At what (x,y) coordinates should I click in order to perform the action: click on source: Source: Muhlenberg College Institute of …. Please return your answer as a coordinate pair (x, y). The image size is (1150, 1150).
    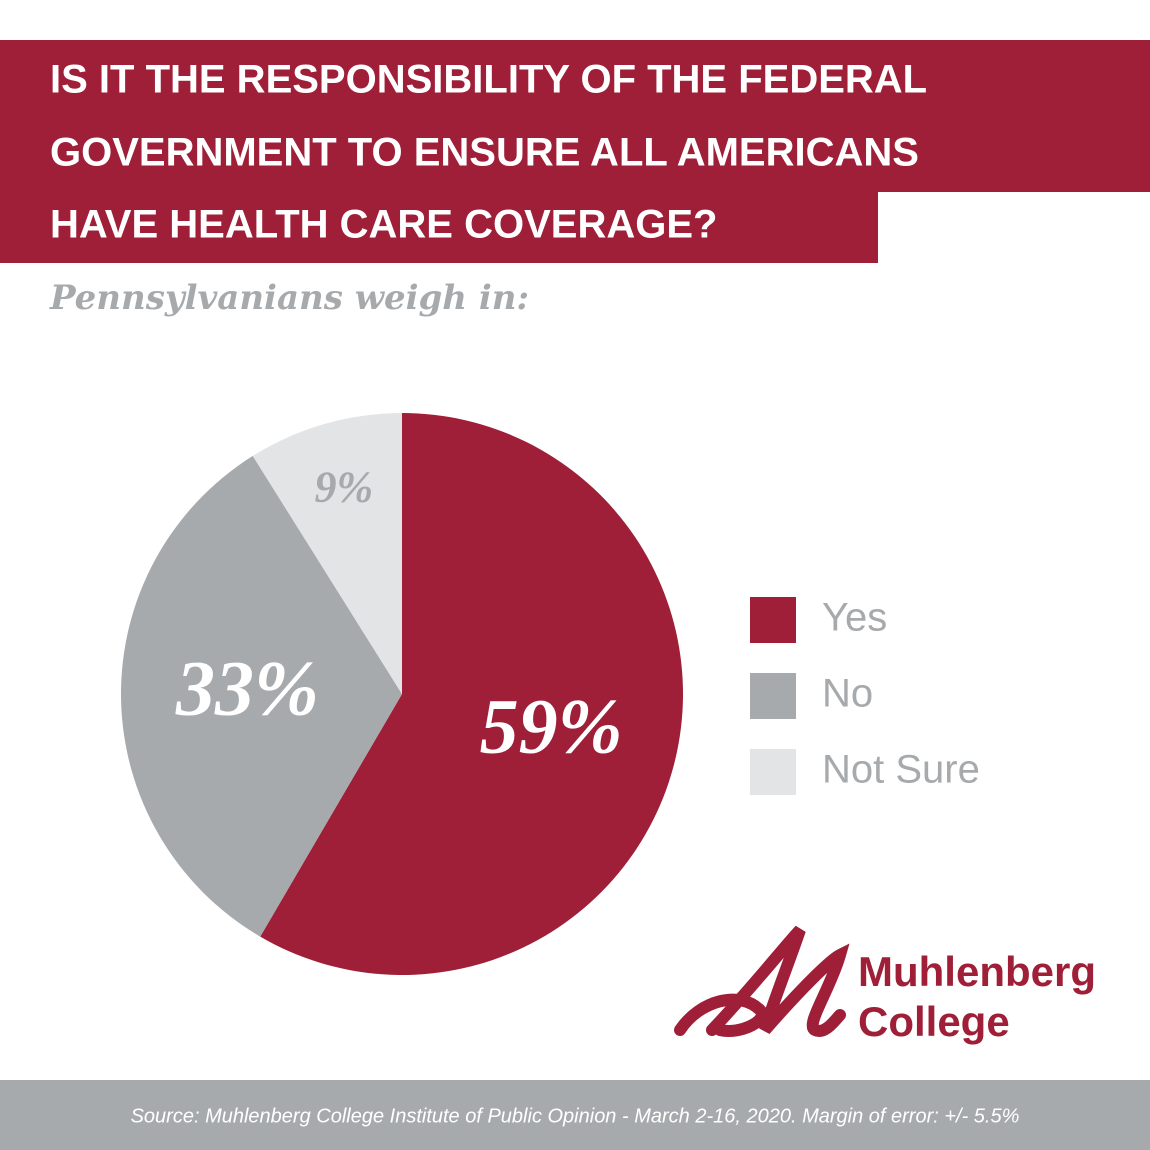
    Looking at the image, I should click on (575, 1116).